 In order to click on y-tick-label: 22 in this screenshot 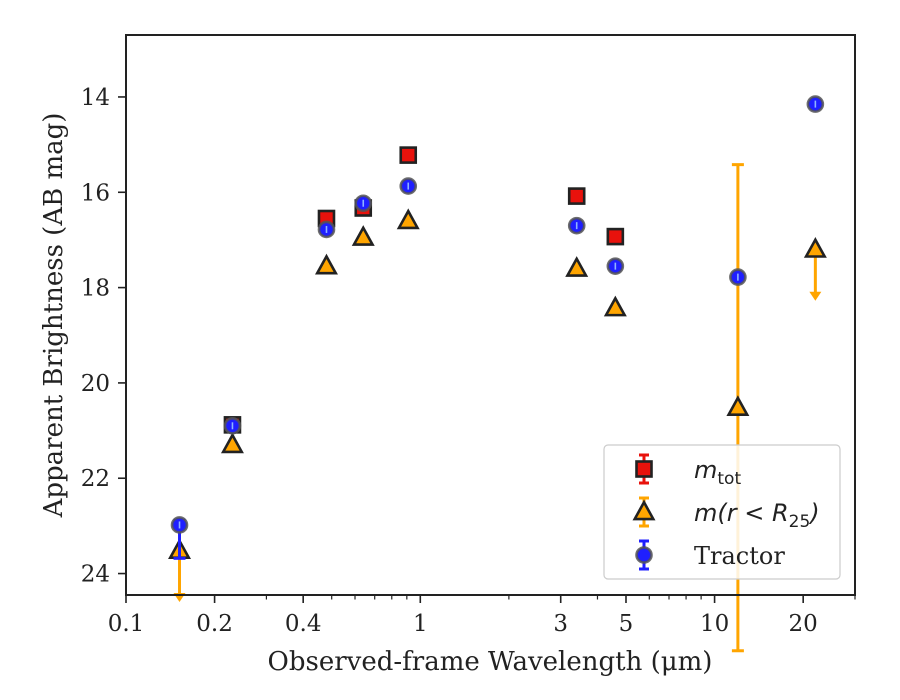, I will do `click(95, 479)`.